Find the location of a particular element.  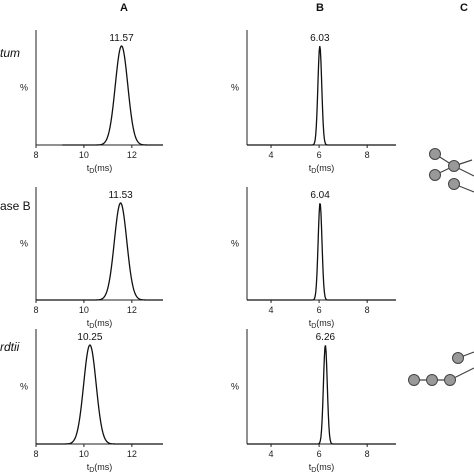

panel-A-row3: 8 10 12% tD(ms) 10.25 is located at coordinates (91, 401).